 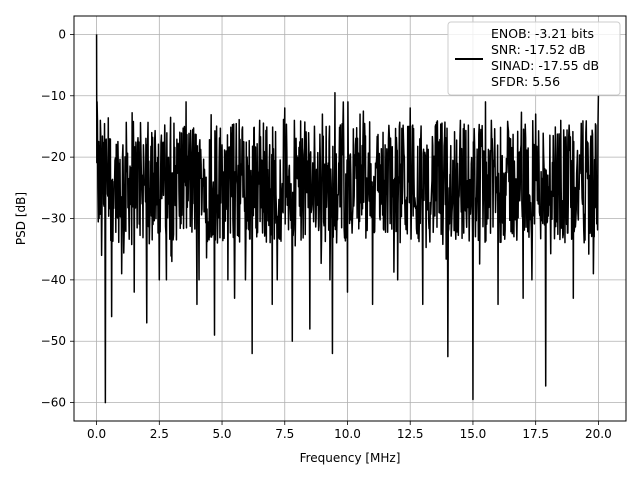 What do you see at coordinates (535, 434) in the screenshot?
I see `x-tick-label: 17.5` at bounding box center [535, 434].